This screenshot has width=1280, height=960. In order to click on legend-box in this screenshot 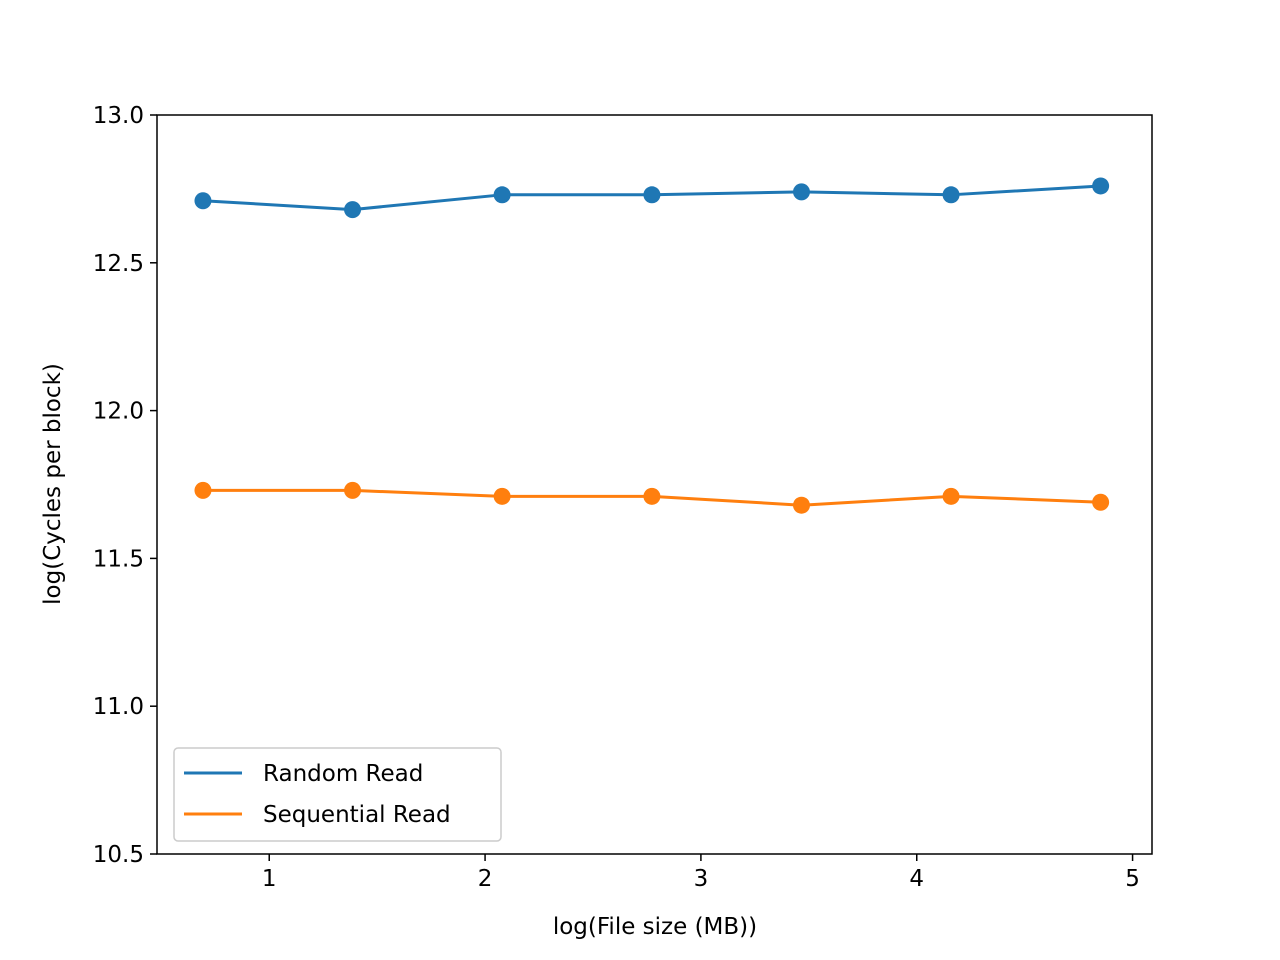, I will do `click(337, 794)`.